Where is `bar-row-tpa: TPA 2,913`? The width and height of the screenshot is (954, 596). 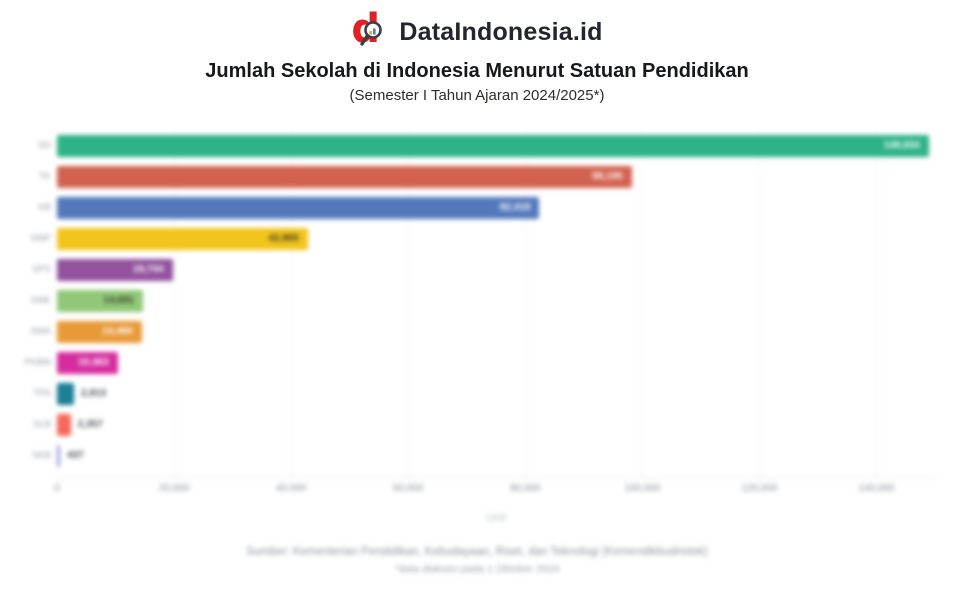
bar-row-tpa: TPA 2,913 is located at coordinates (484, 394).